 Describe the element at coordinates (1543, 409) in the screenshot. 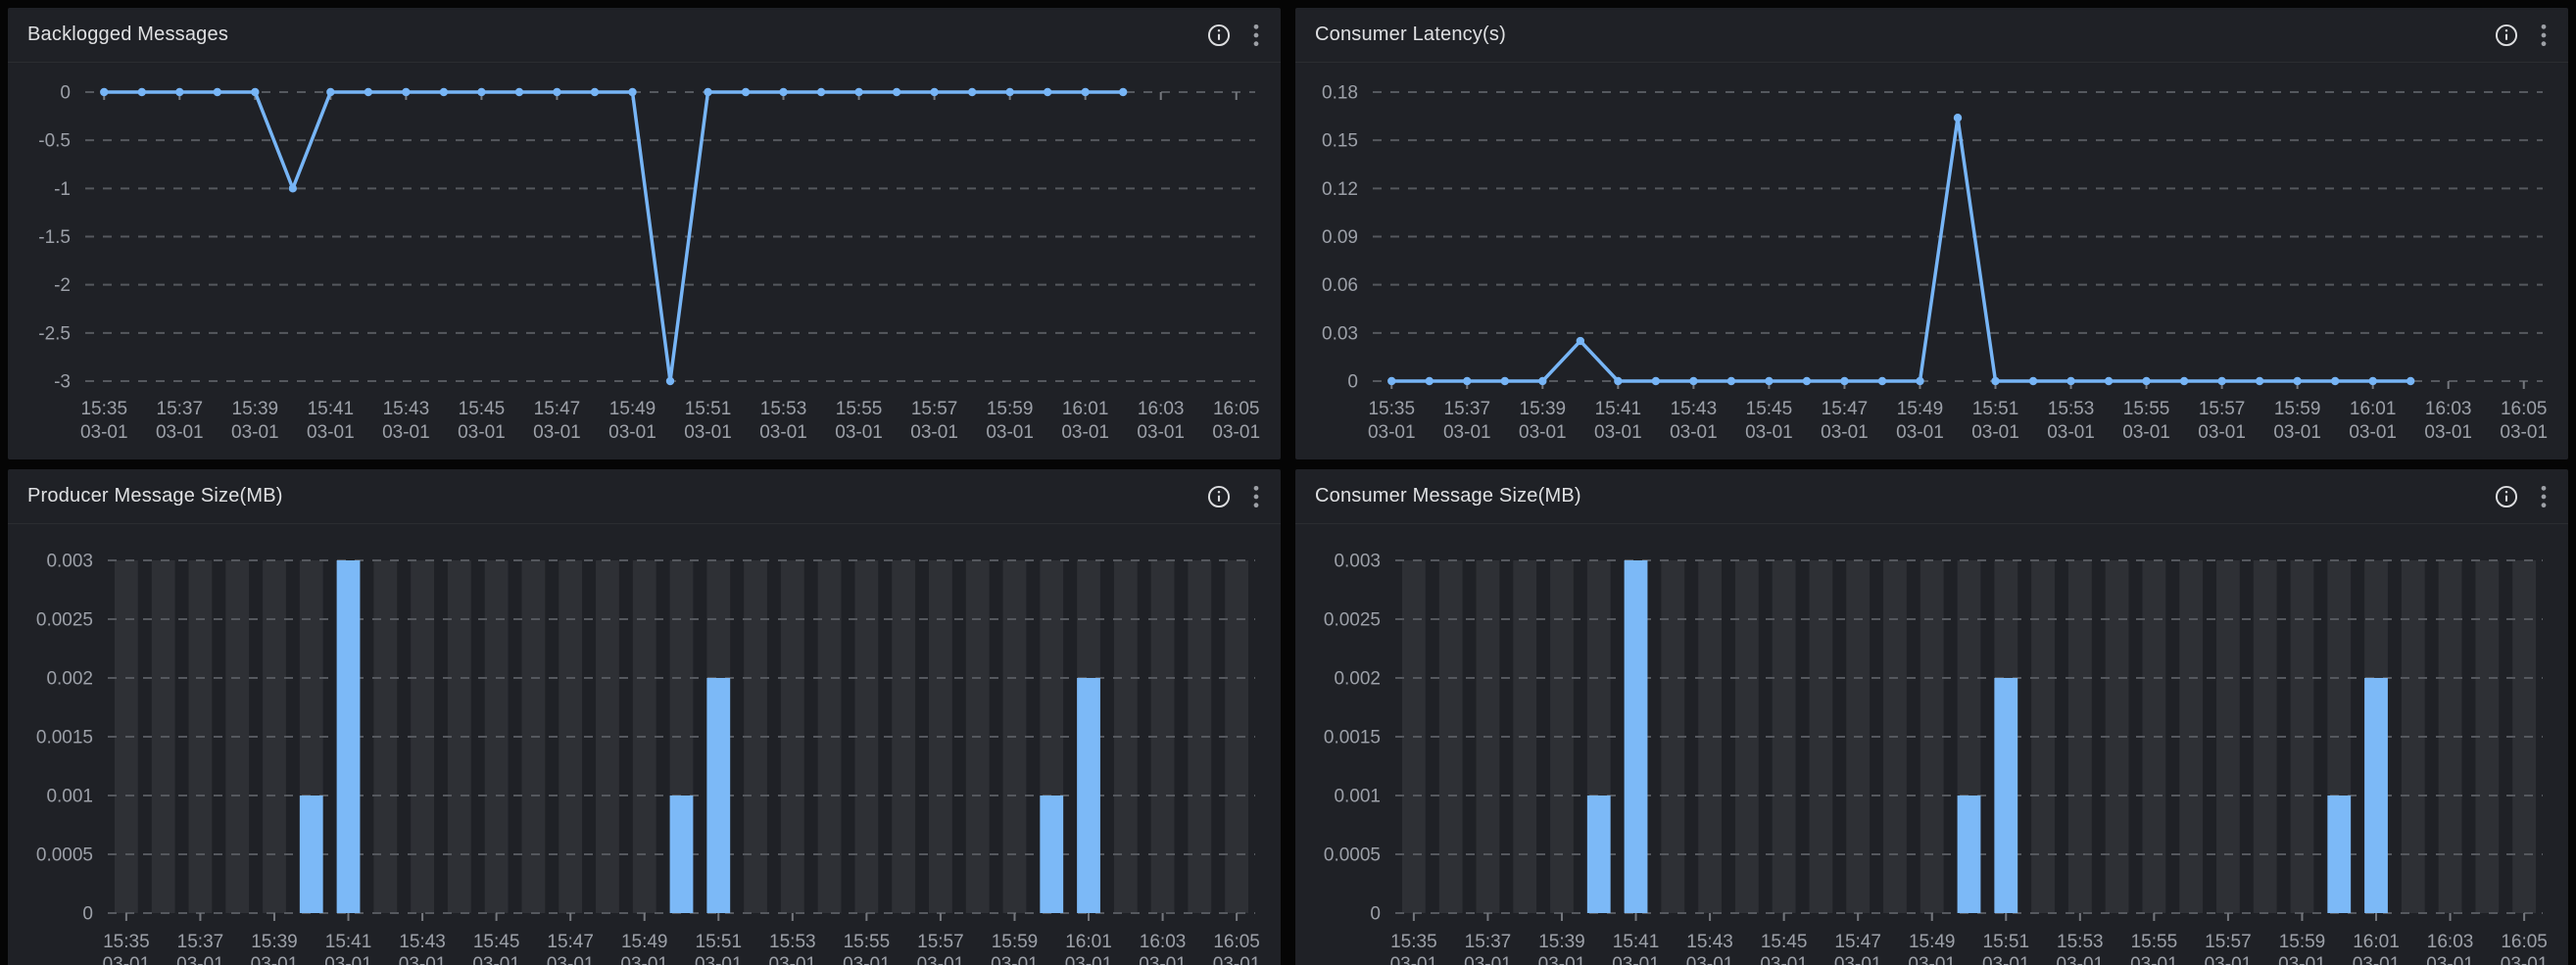

I see `svg-text: 15:39` at that location.